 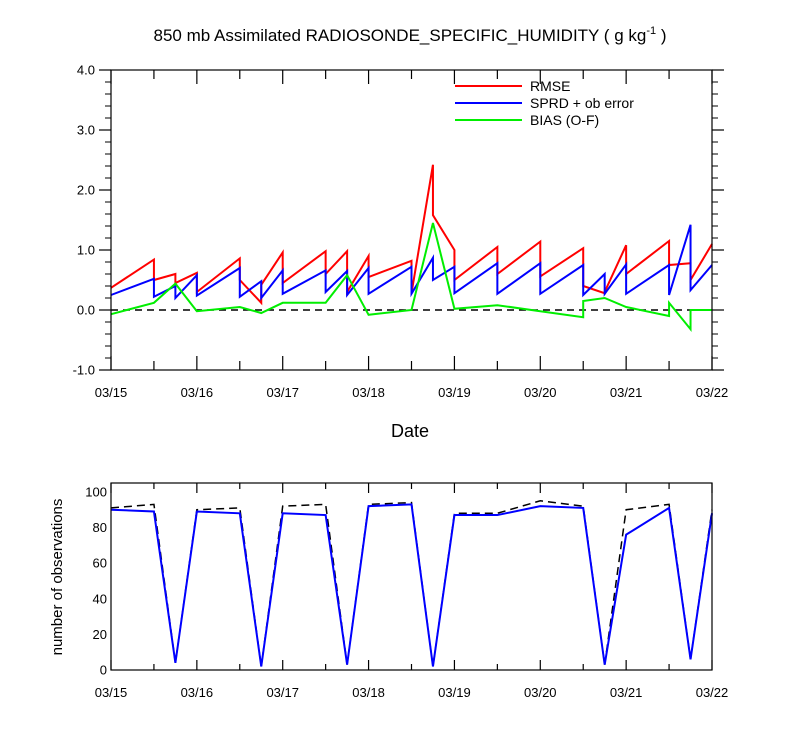 What do you see at coordinates (651, 31) in the screenshot?
I see `chart-title-unit-sup: -1` at bounding box center [651, 31].